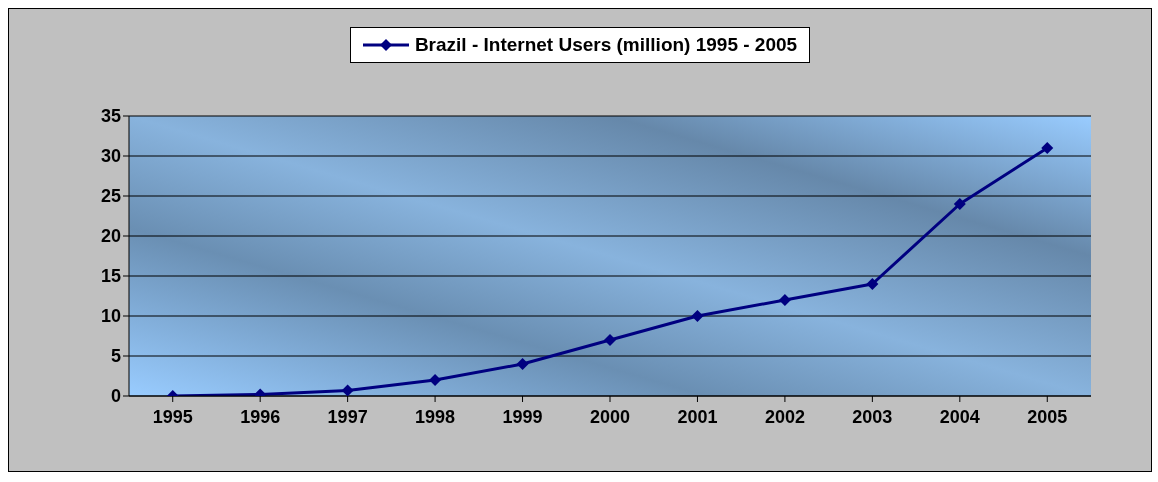  I want to click on x-tick-label: 1996, so click(260, 416).